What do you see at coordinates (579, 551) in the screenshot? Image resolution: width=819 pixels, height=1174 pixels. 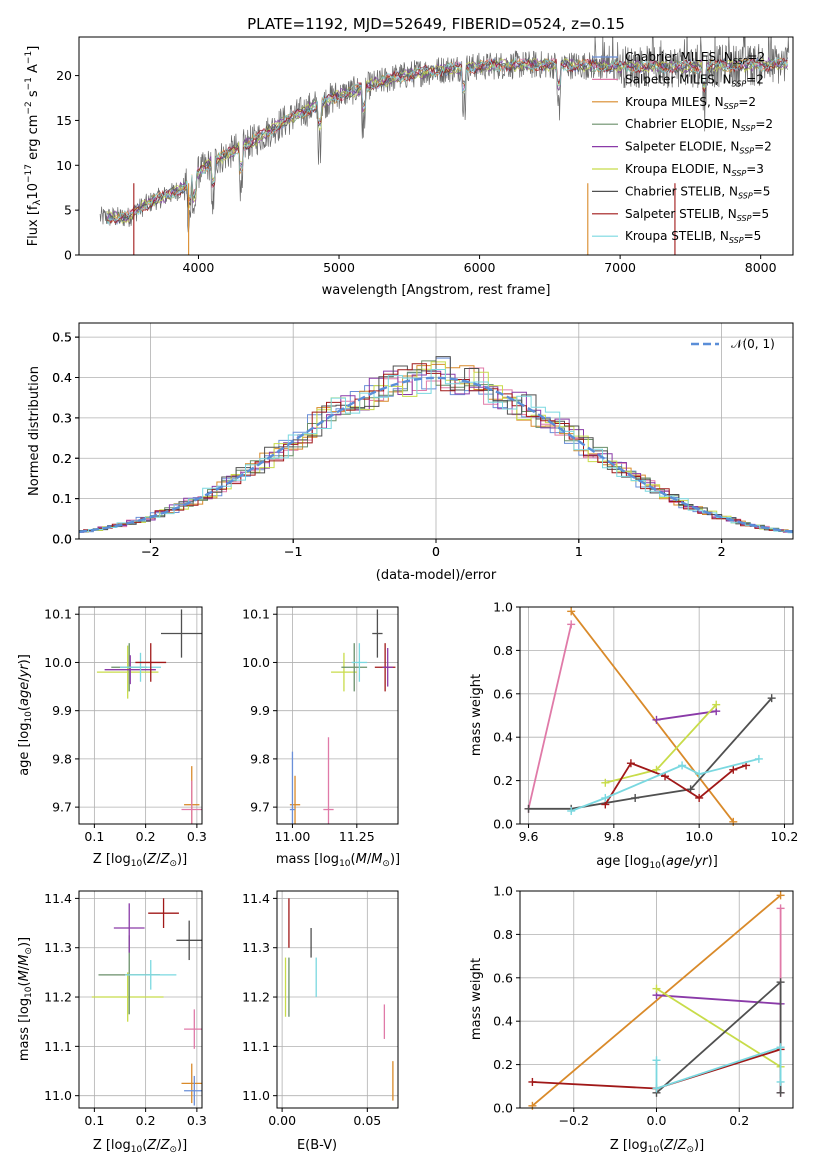 I see `x-tick-label: 1` at bounding box center [579, 551].